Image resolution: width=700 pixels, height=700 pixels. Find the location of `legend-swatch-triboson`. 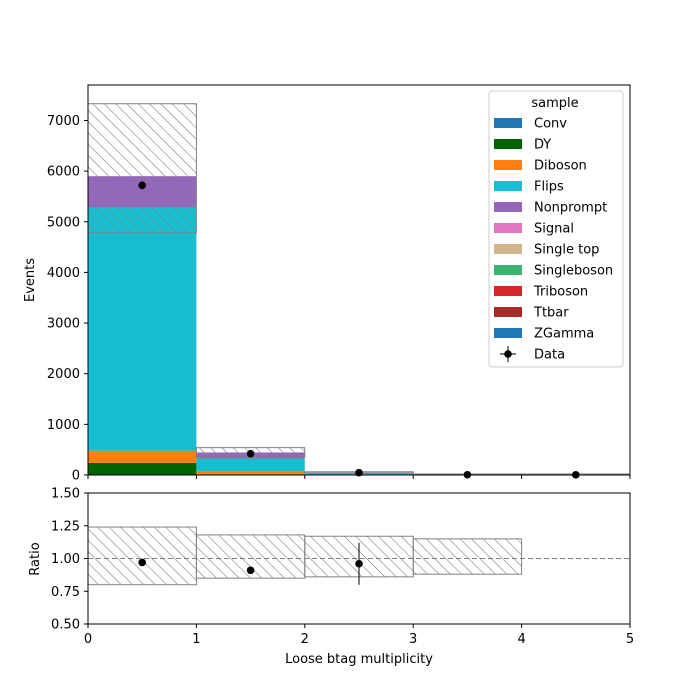

legend-swatch-triboson is located at coordinates (508, 291).